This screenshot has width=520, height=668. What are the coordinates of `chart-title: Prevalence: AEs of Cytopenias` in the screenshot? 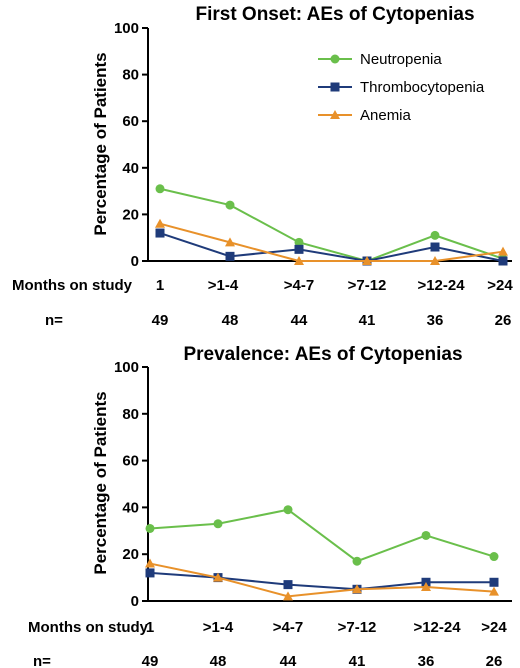 It's located at (322, 354).